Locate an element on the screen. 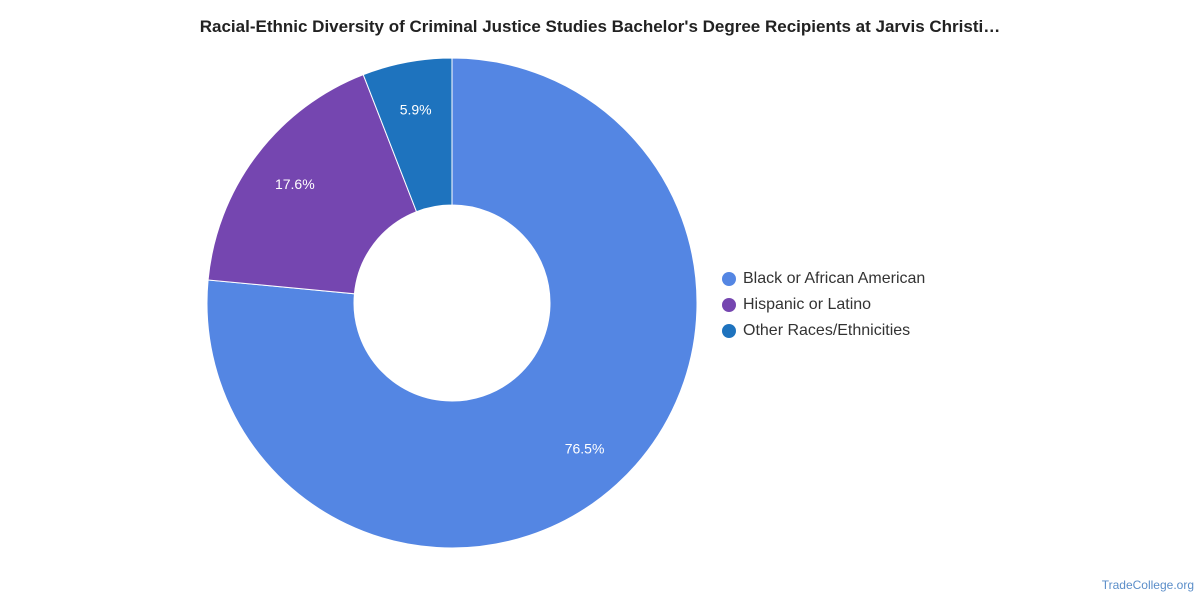 The width and height of the screenshot is (1200, 600). legend-label: Black or African American is located at coordinates (834, 278).